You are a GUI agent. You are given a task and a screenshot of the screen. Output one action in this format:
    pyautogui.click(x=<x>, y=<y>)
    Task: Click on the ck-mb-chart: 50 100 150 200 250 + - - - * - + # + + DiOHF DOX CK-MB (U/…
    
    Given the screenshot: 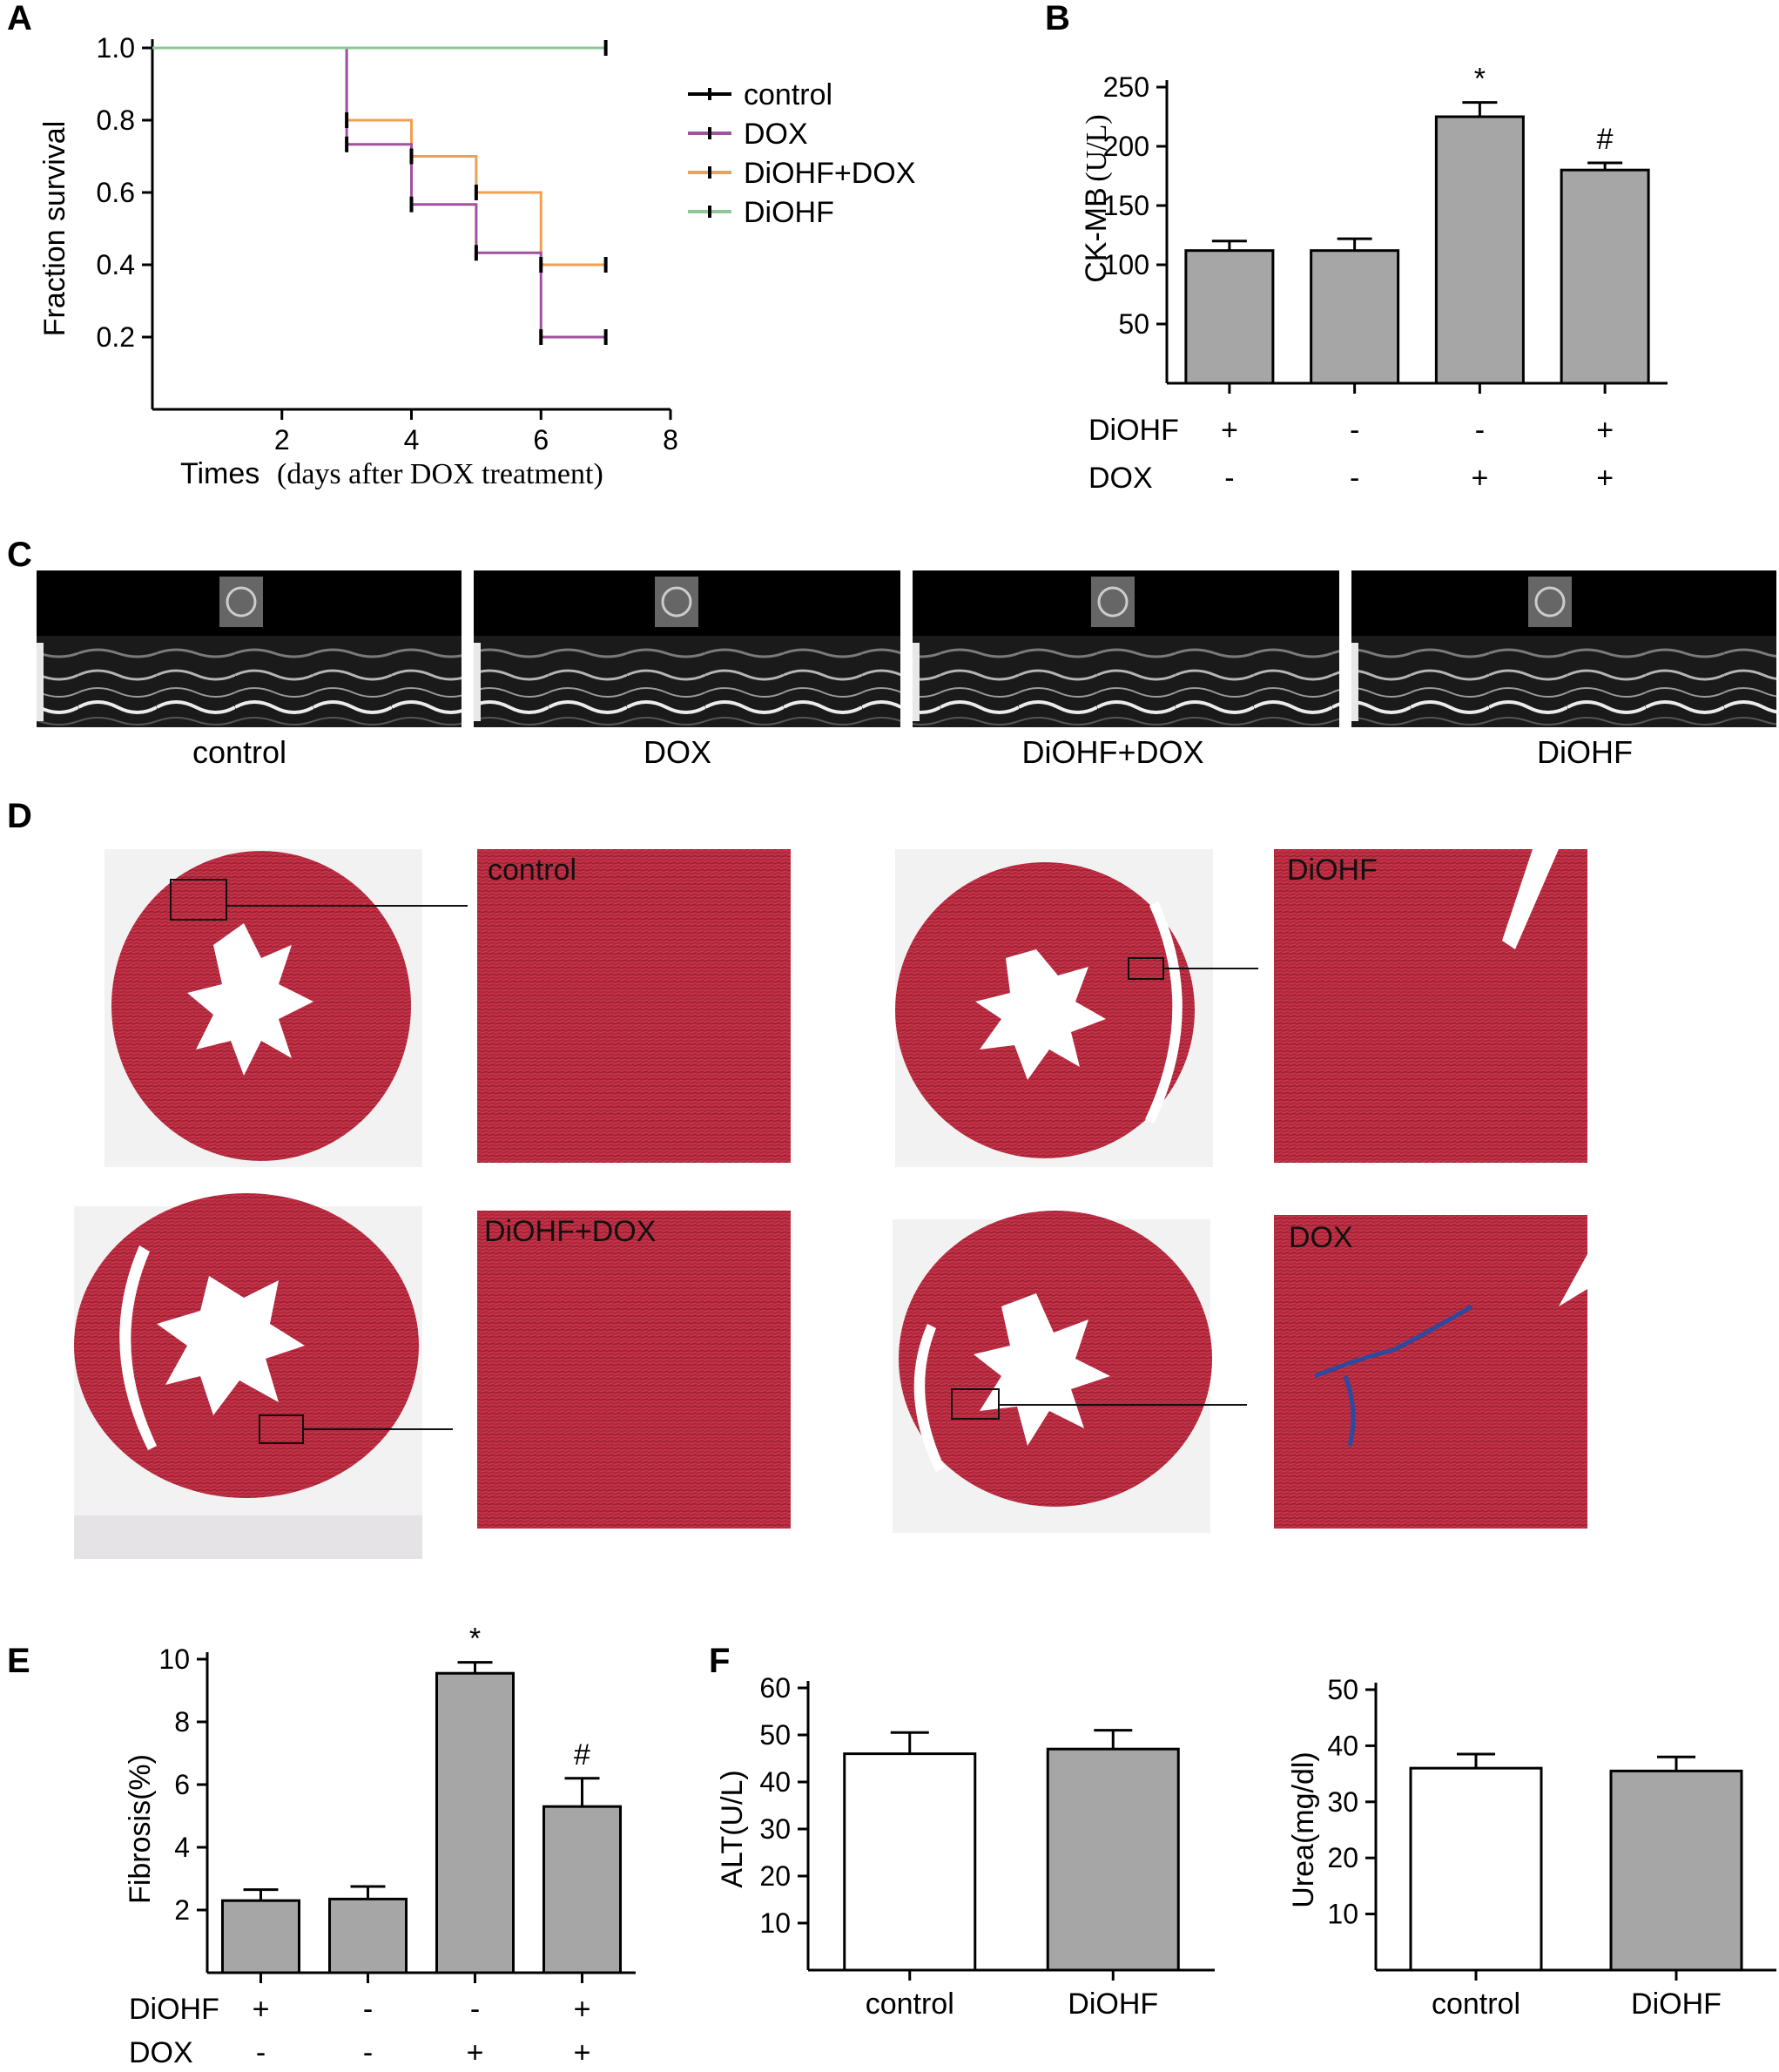 What is the action you would take?
    pyautogui.click(x=1374, y=279)
    